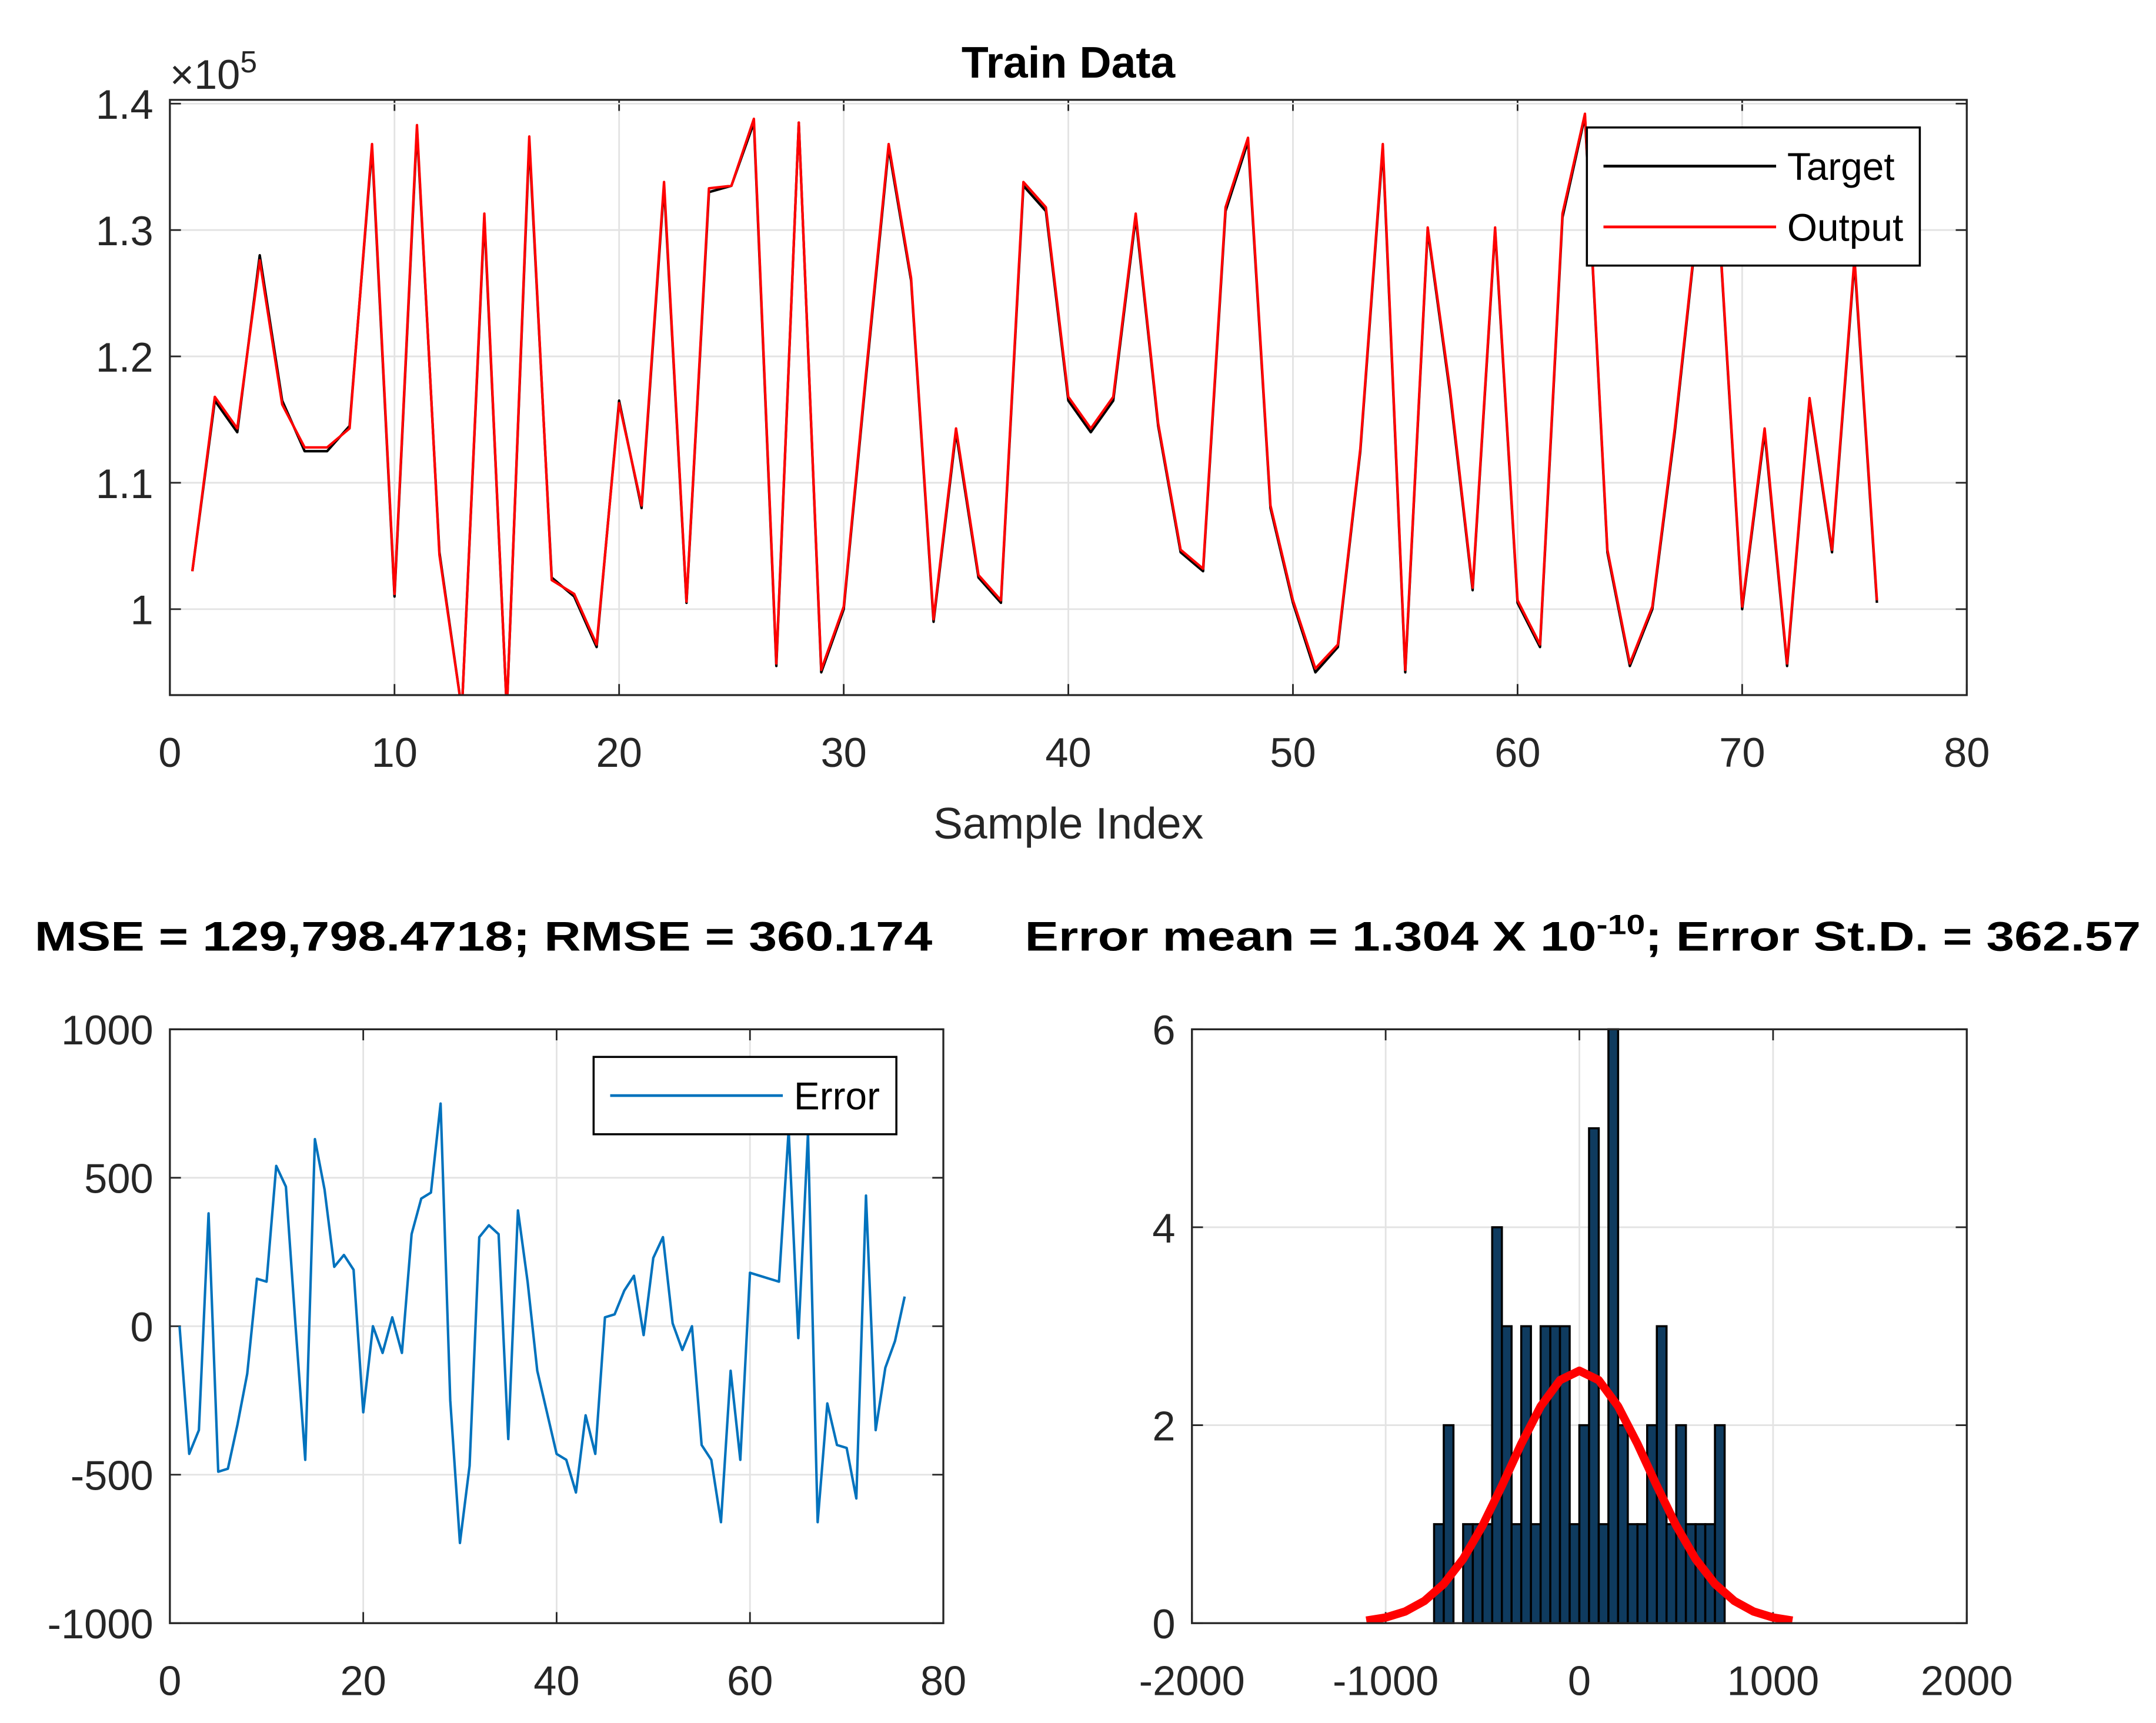  Describe the element at coordinates (112, 1475) in the screenshot. I see `y-tick-label: -500` at that location.